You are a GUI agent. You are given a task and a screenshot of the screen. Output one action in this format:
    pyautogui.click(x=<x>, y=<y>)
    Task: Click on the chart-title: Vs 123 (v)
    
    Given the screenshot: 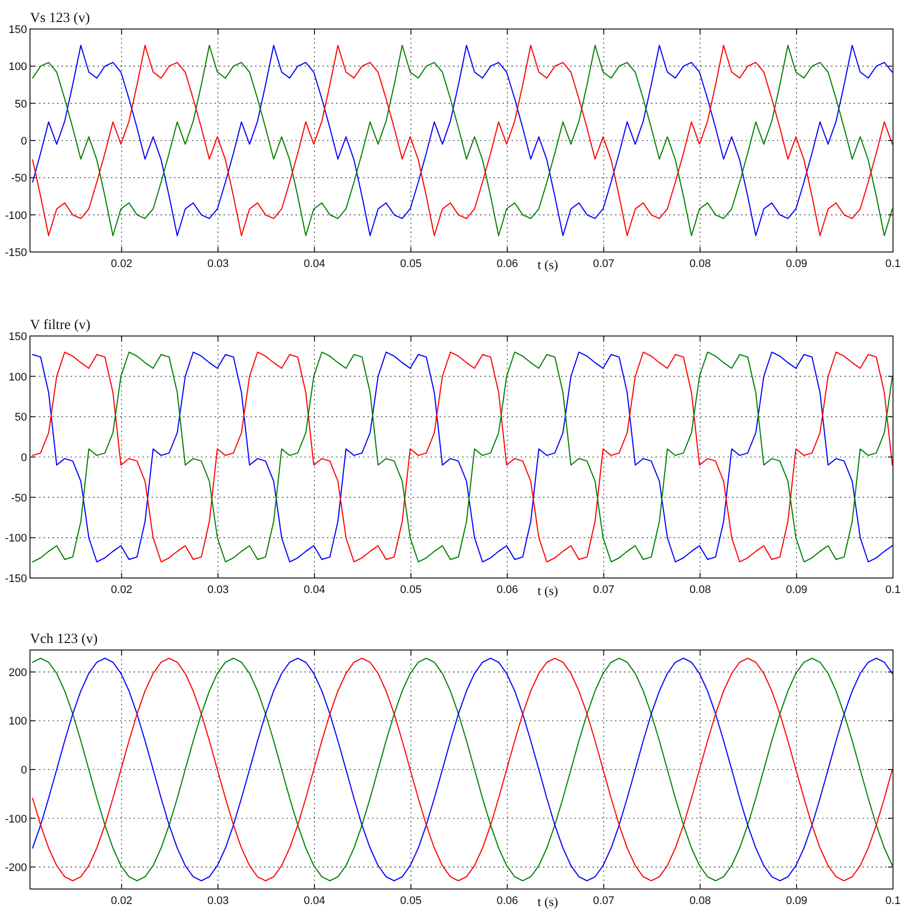 What is the action you would take?
    pyautogui.click(x=60, y=18)
    